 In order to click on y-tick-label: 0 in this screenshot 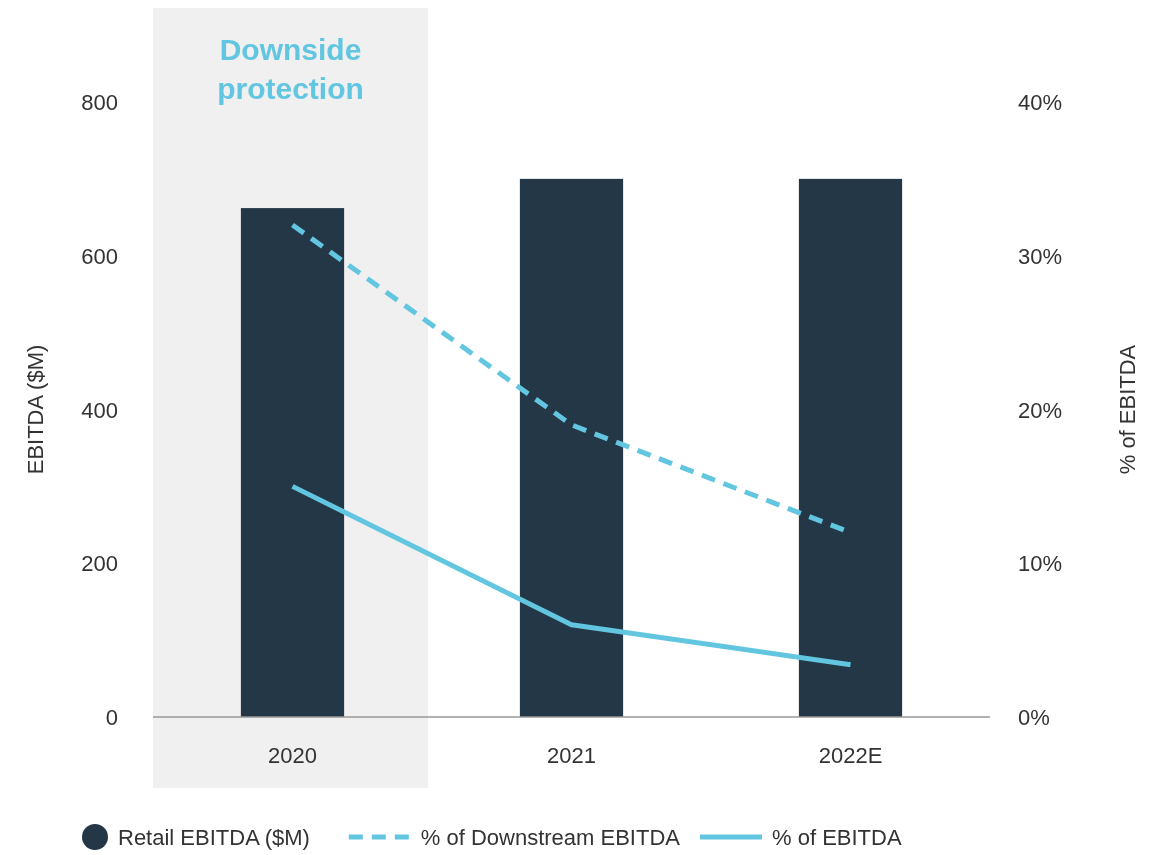, I will do `click(111, 717)`.